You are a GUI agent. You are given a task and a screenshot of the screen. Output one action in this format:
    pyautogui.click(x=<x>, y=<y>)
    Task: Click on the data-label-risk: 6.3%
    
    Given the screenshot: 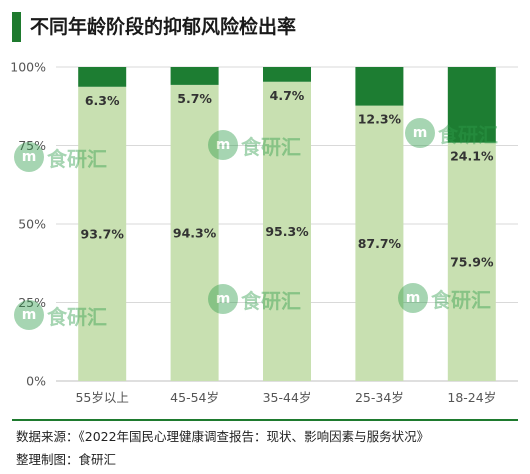 What is the action you would take?
    pyautogui.click(x=102, y=100)
    